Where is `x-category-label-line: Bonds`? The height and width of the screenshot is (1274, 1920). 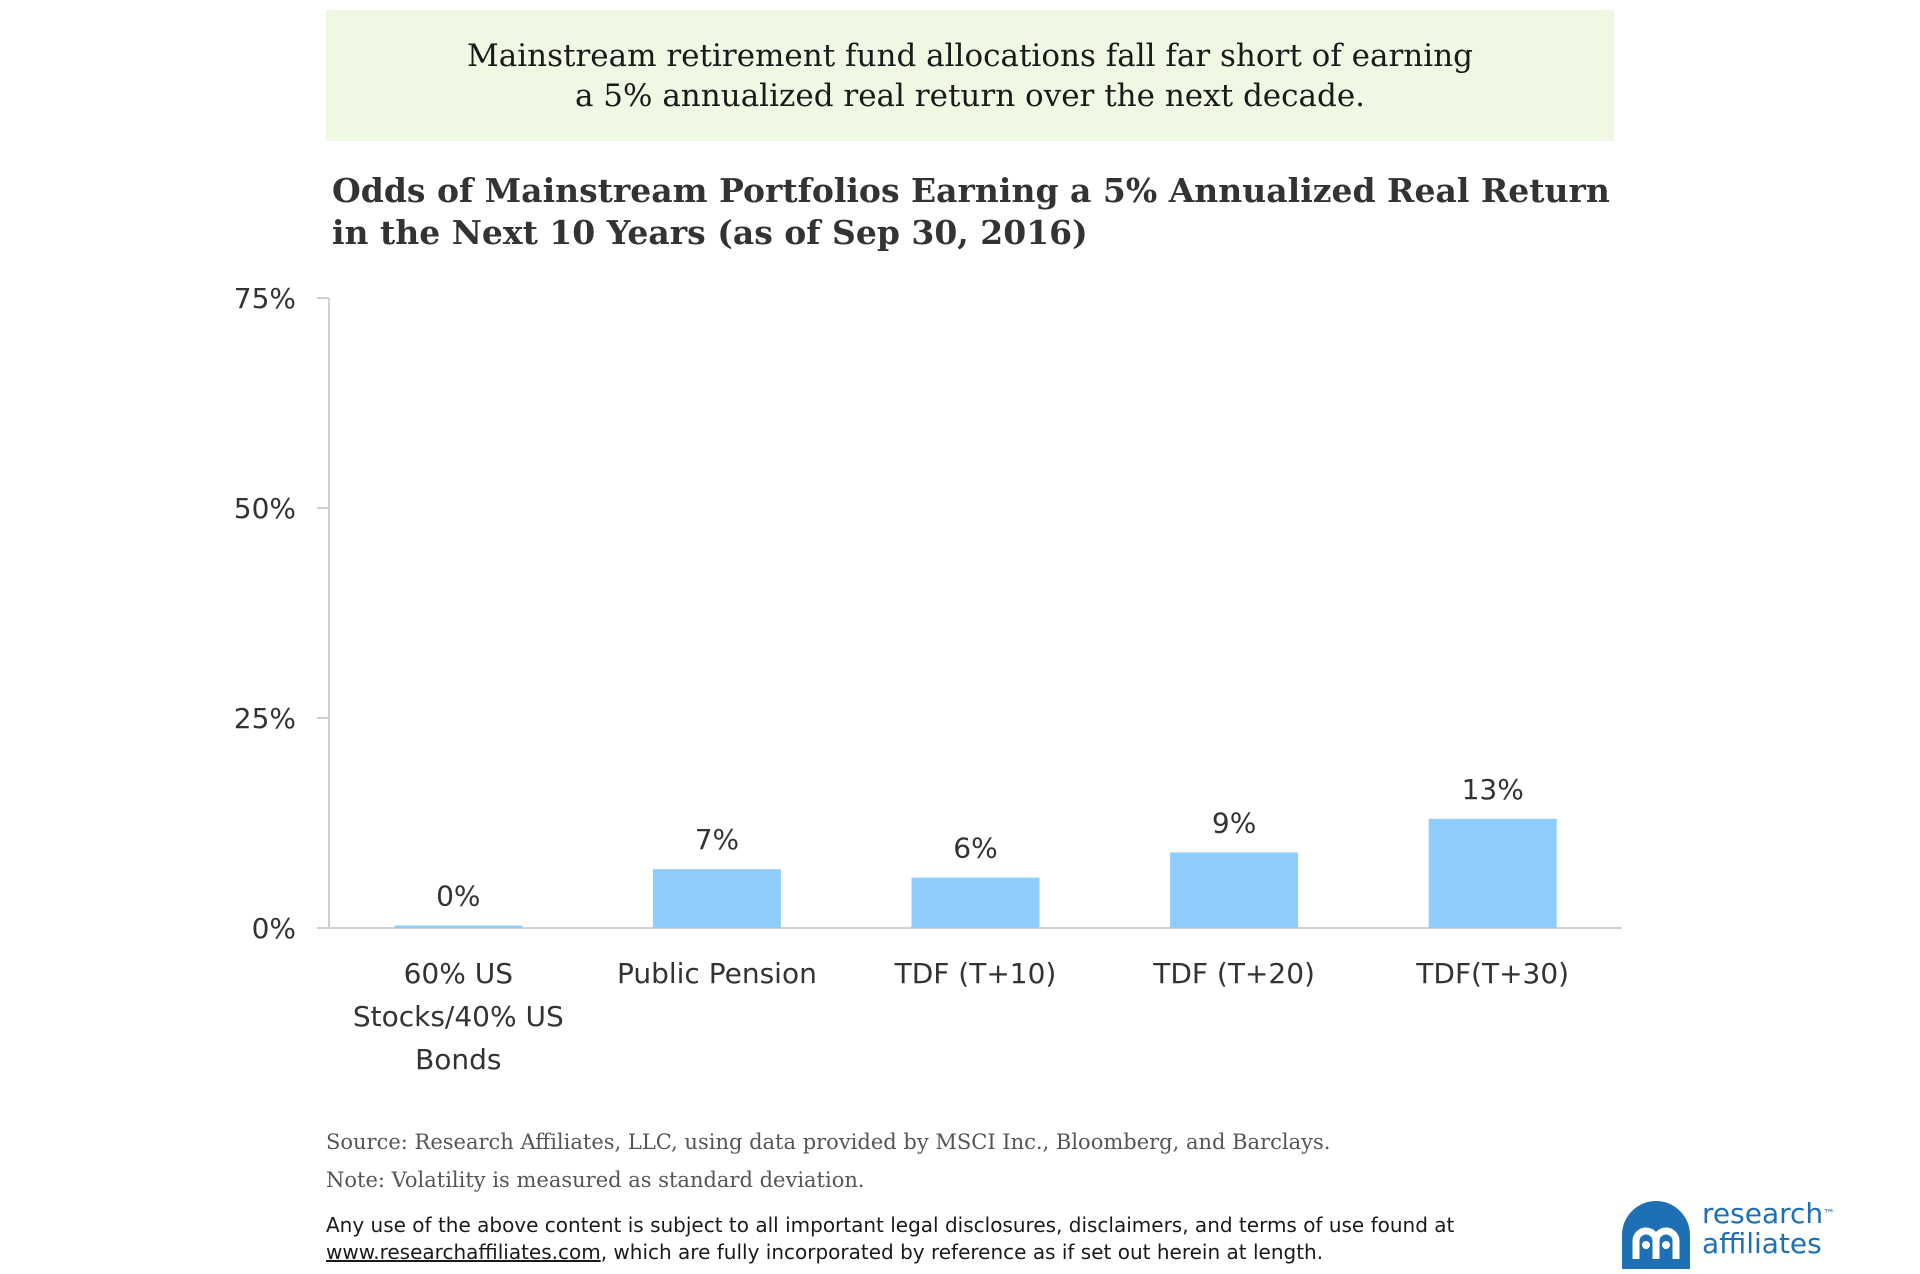 x-category-label-line: Bonds is located at coordinates (458, 1059).